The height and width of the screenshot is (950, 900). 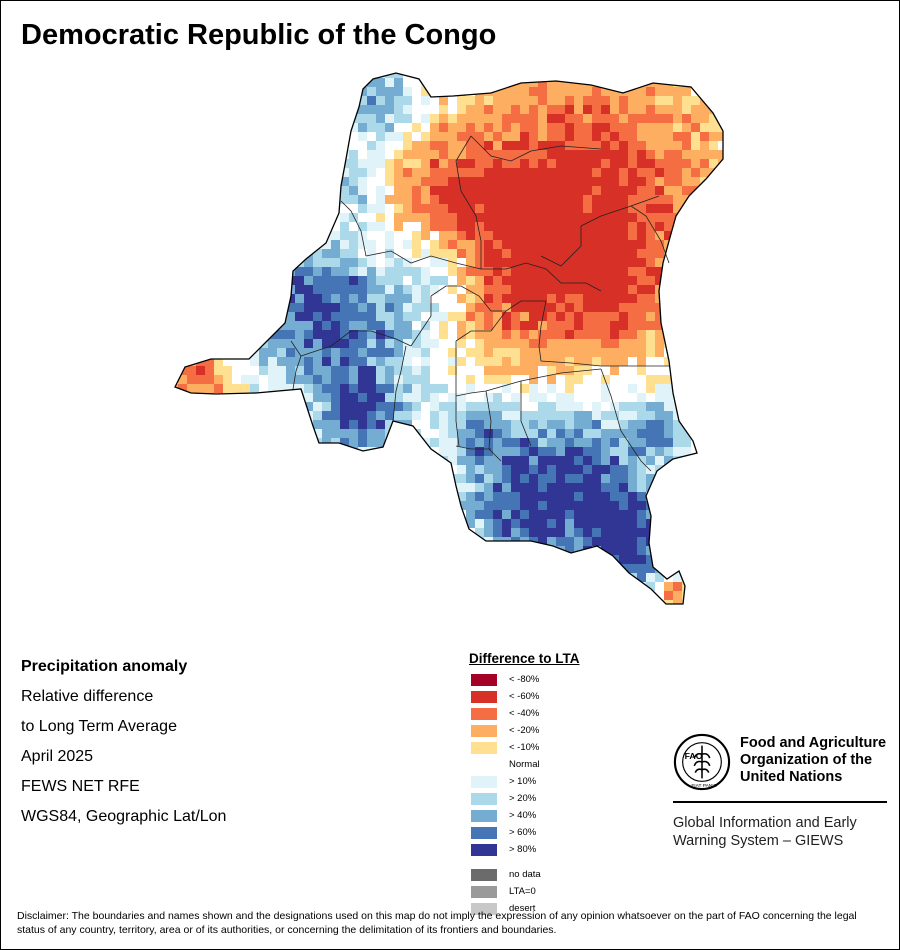 What do you see at coordinates (99, 726) in the screenshot?
I see `info-line: to Long Term Average` at bounding box center [99, 726].